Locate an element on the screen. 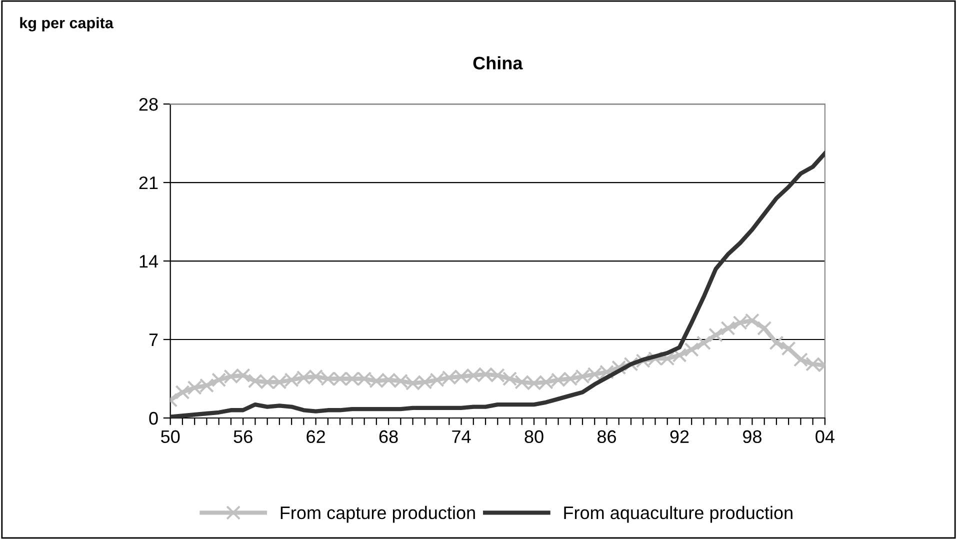 The height and width of the screenshot is (539, 957). x-tick-label: 50 is located at coordinates (170, 437).